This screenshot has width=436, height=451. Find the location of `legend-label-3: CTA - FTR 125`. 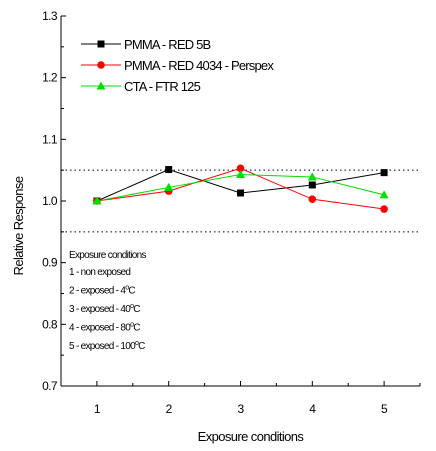

legend-label-3: CTA - FTR 125 is located at coordinates (162, 86).